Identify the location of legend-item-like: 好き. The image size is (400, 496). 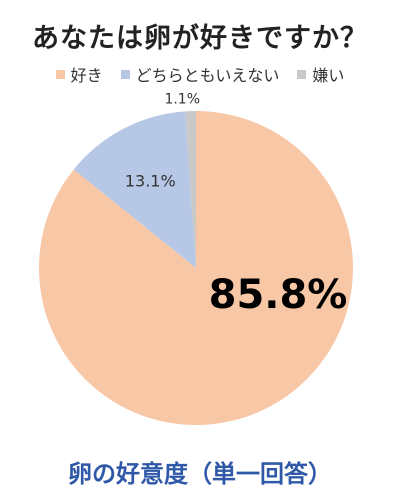
(79, 74).